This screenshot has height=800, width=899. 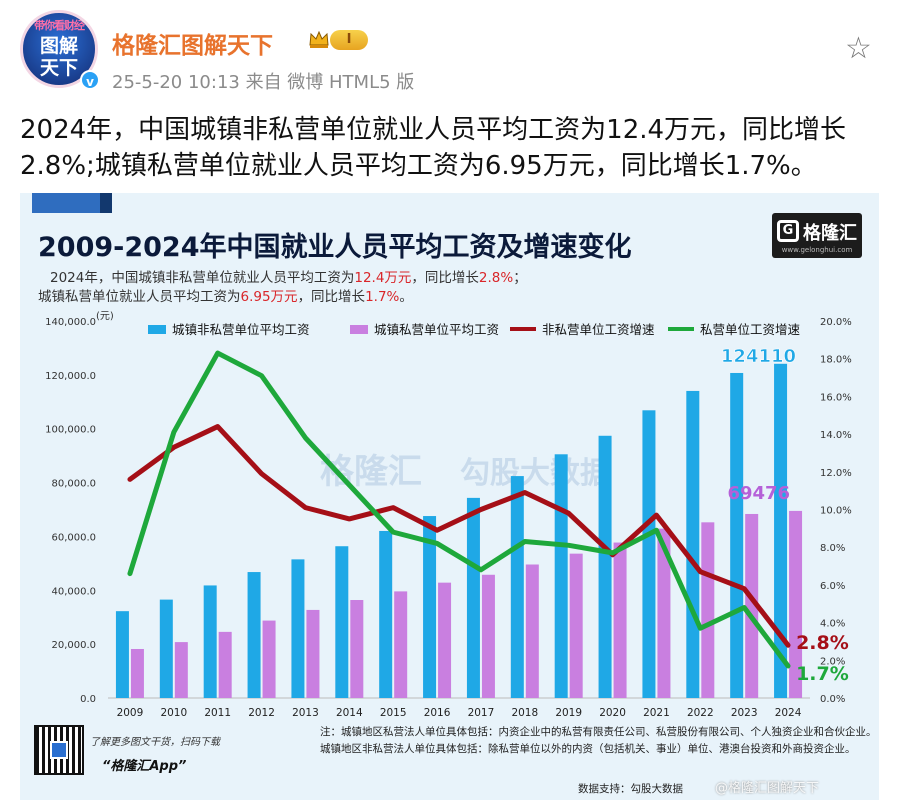 What do you see at coordinates (817, 250) in the screenshot?
I see `logo-url: www.gelonghui.com` at bounding box center [817, 250].